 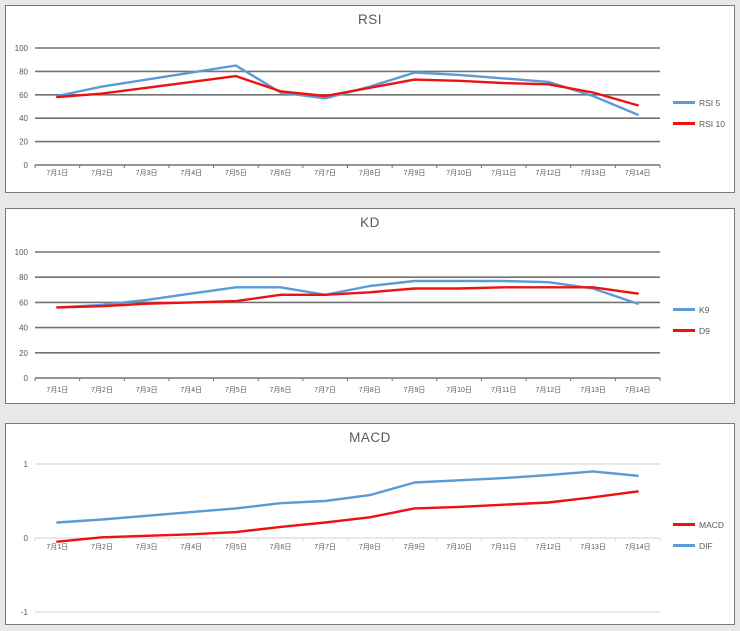 I want to click on y-tick-label: 1, so click(x=26, y=464).